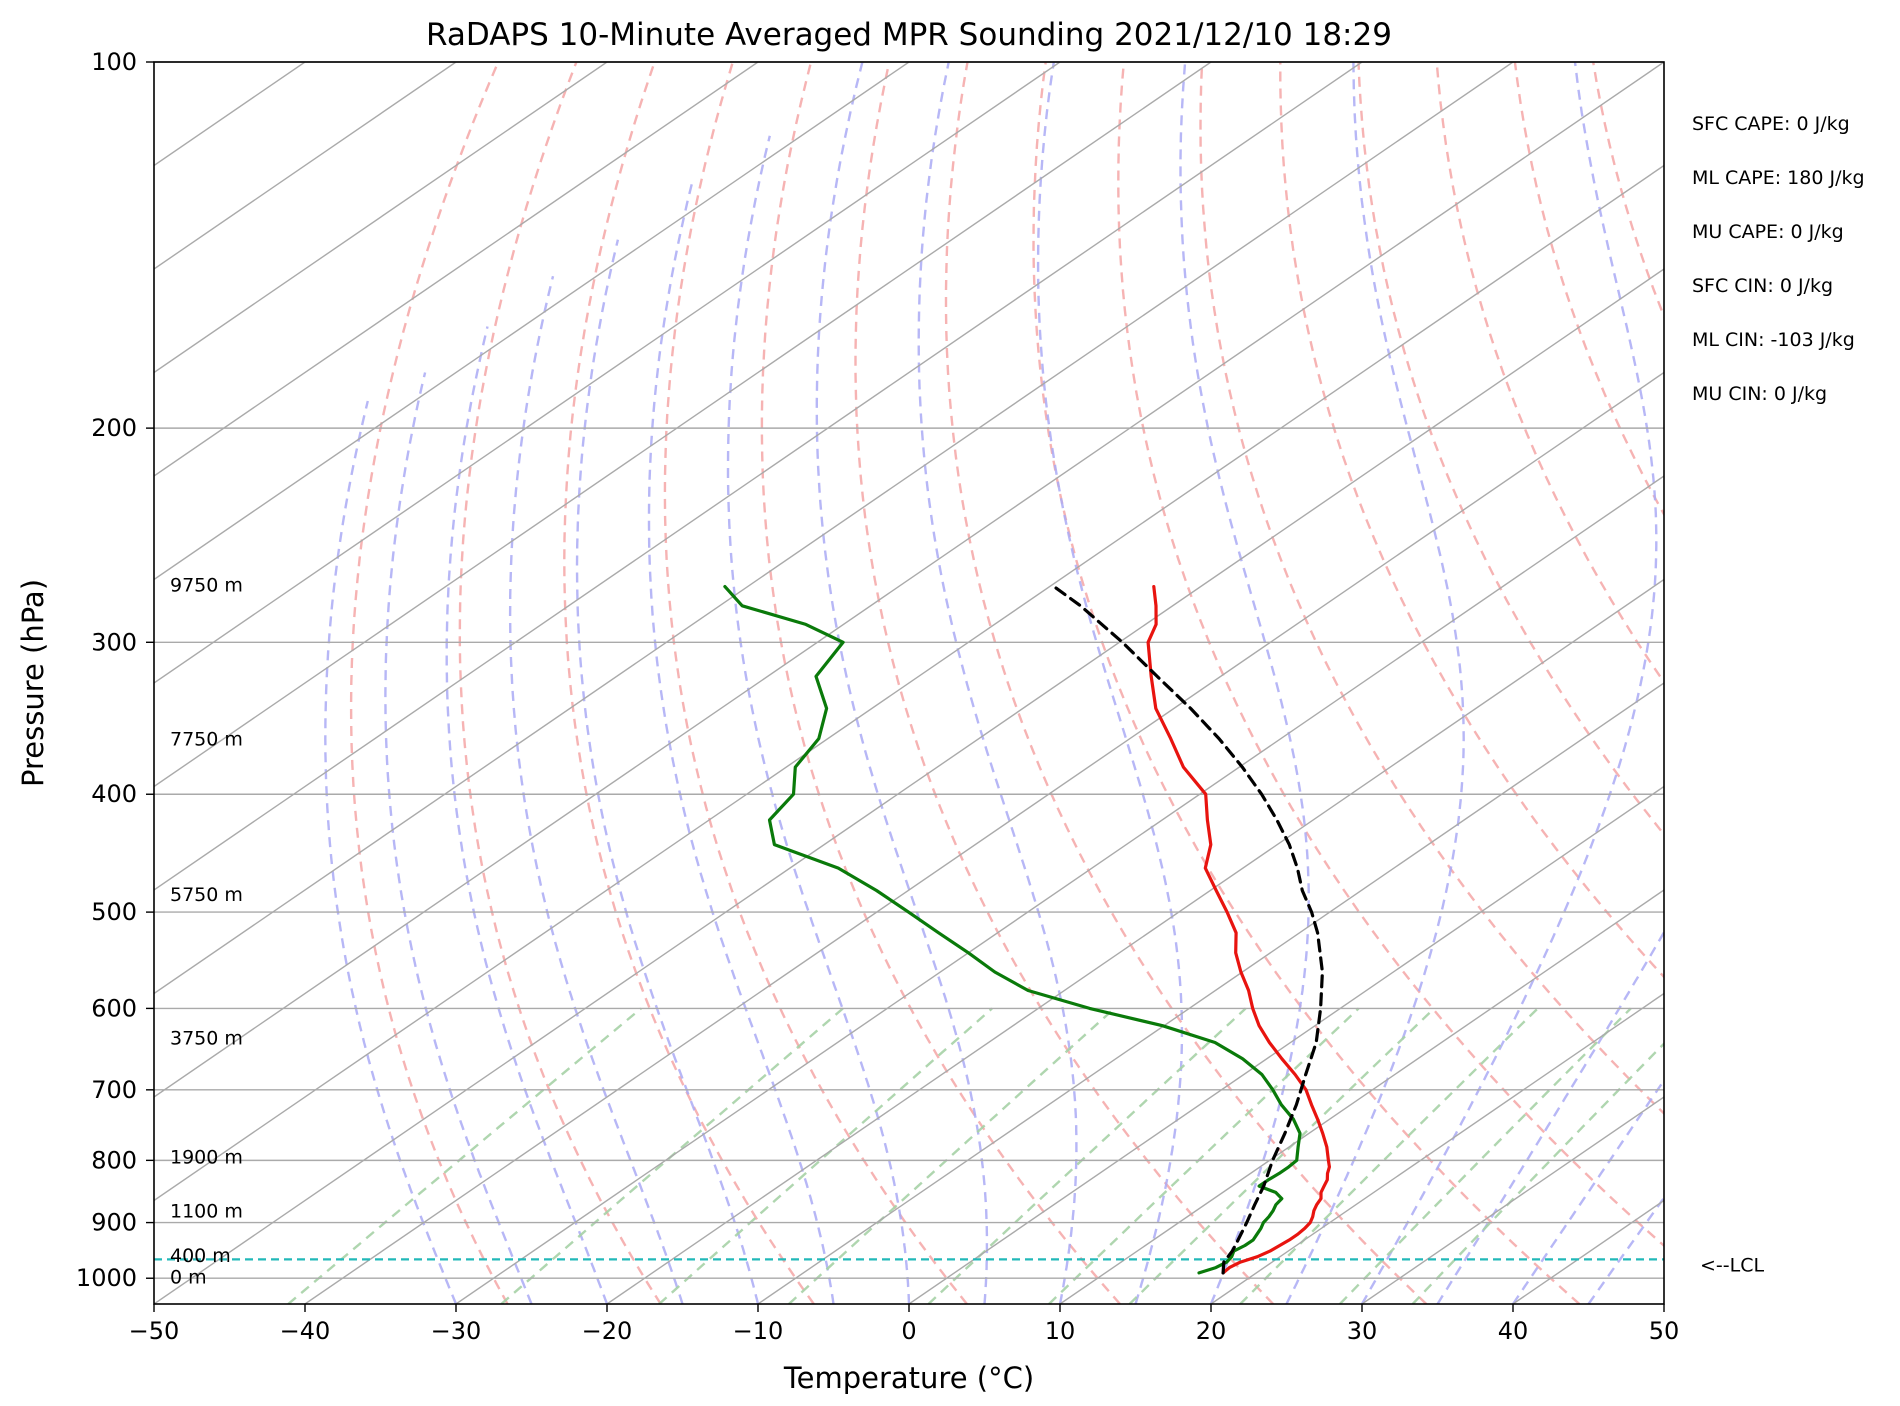 Image resolution: width=1900 pixels, height=1406 pixels. Describe the element at coordinates (1211, 1331) in the screenshot. I see `x-tick-label: 20` at that location.